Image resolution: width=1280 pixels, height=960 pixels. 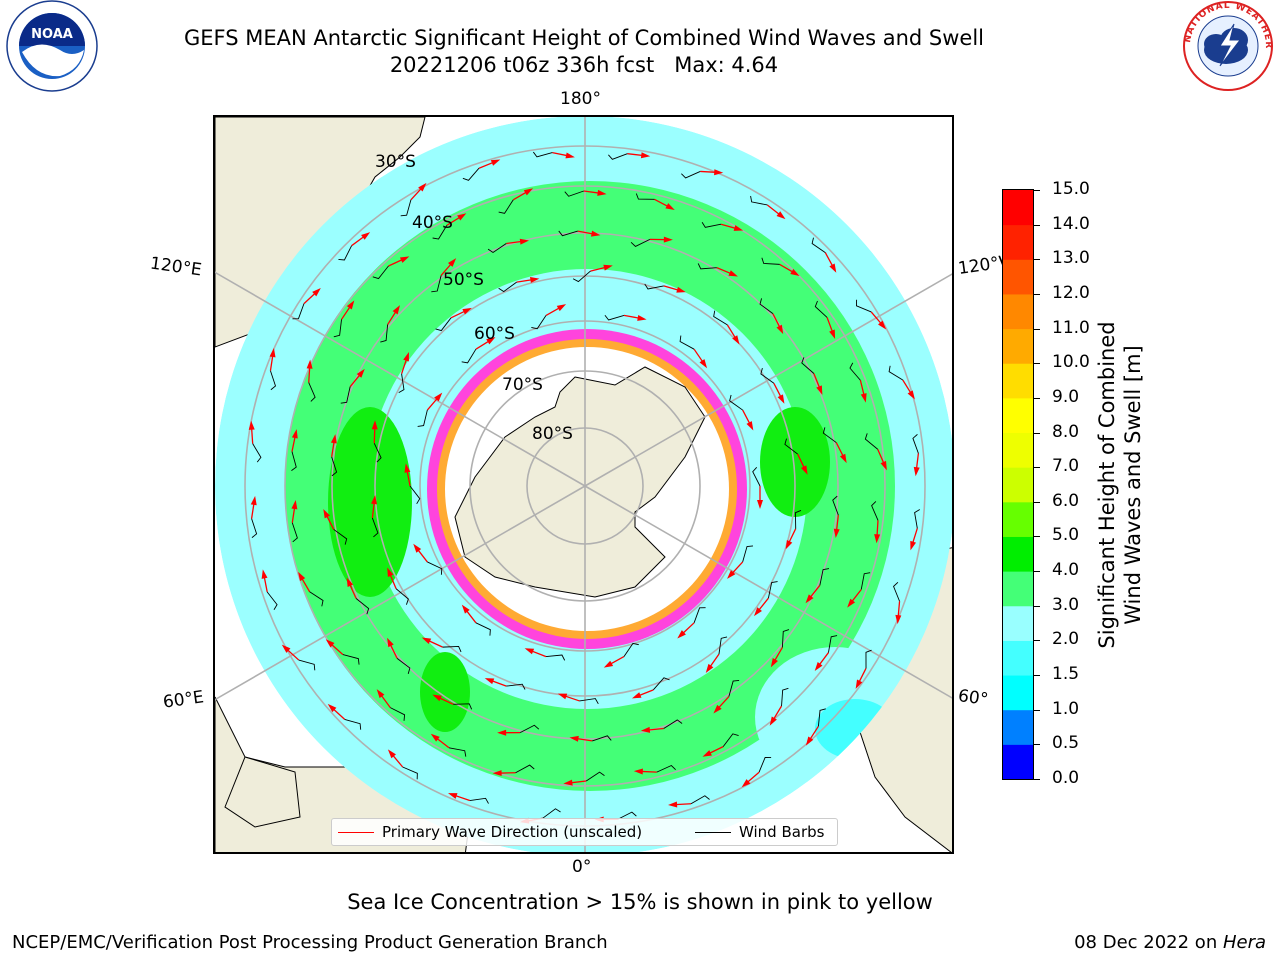 What do you see at coordinates (52, 52) in the screenshot?
I see `noaa-logo: NOAA` at bounding box center [52, 52].